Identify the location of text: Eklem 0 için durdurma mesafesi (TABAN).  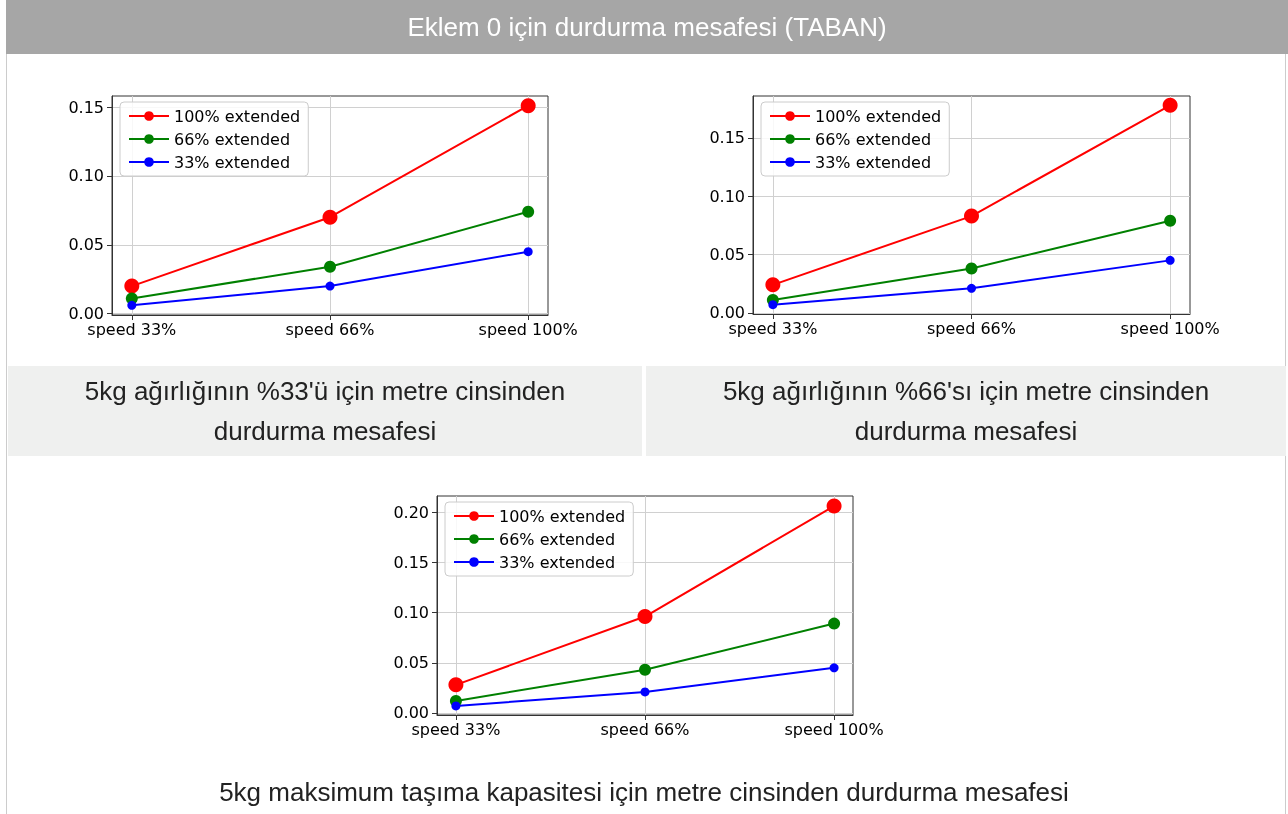
(647, 27).